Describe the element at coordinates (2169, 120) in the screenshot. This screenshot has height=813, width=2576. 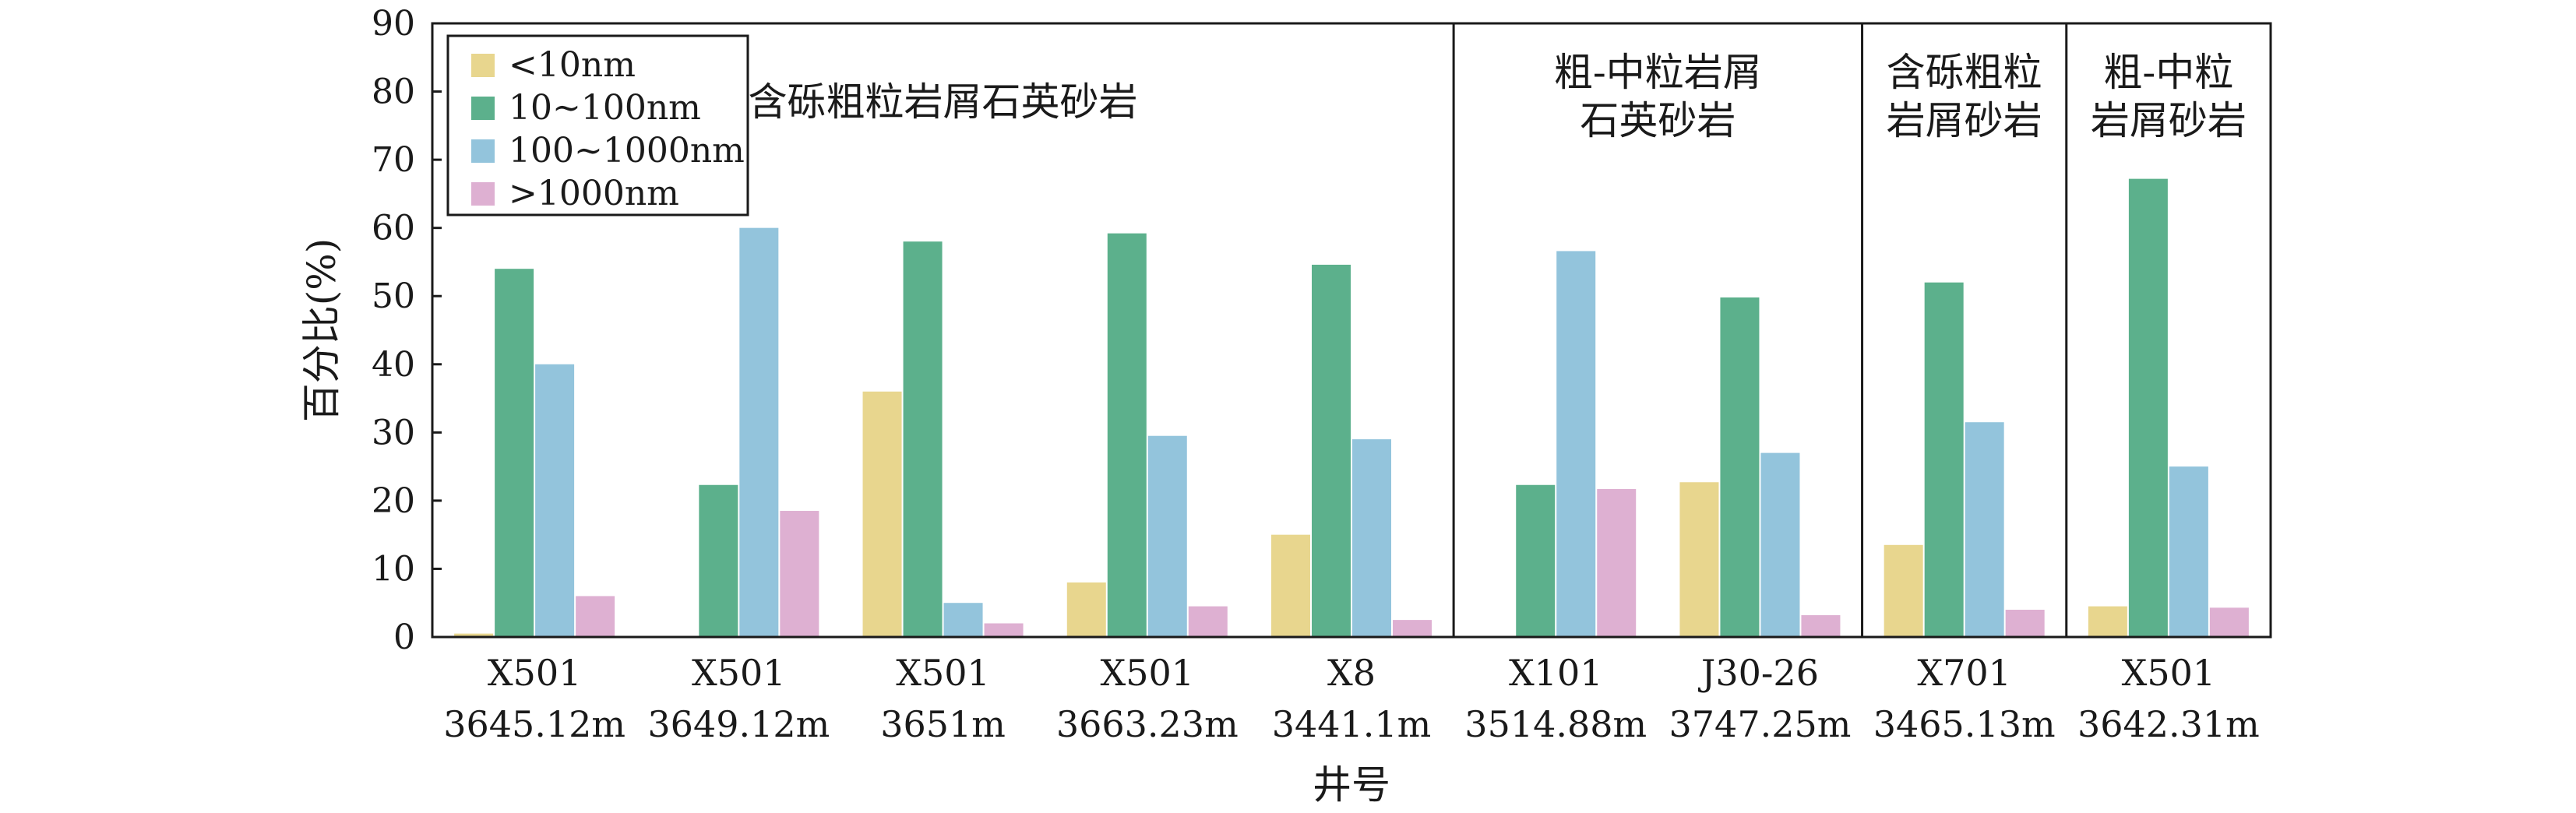
I see `group-label-4: 岩屑砂岩` at that location.